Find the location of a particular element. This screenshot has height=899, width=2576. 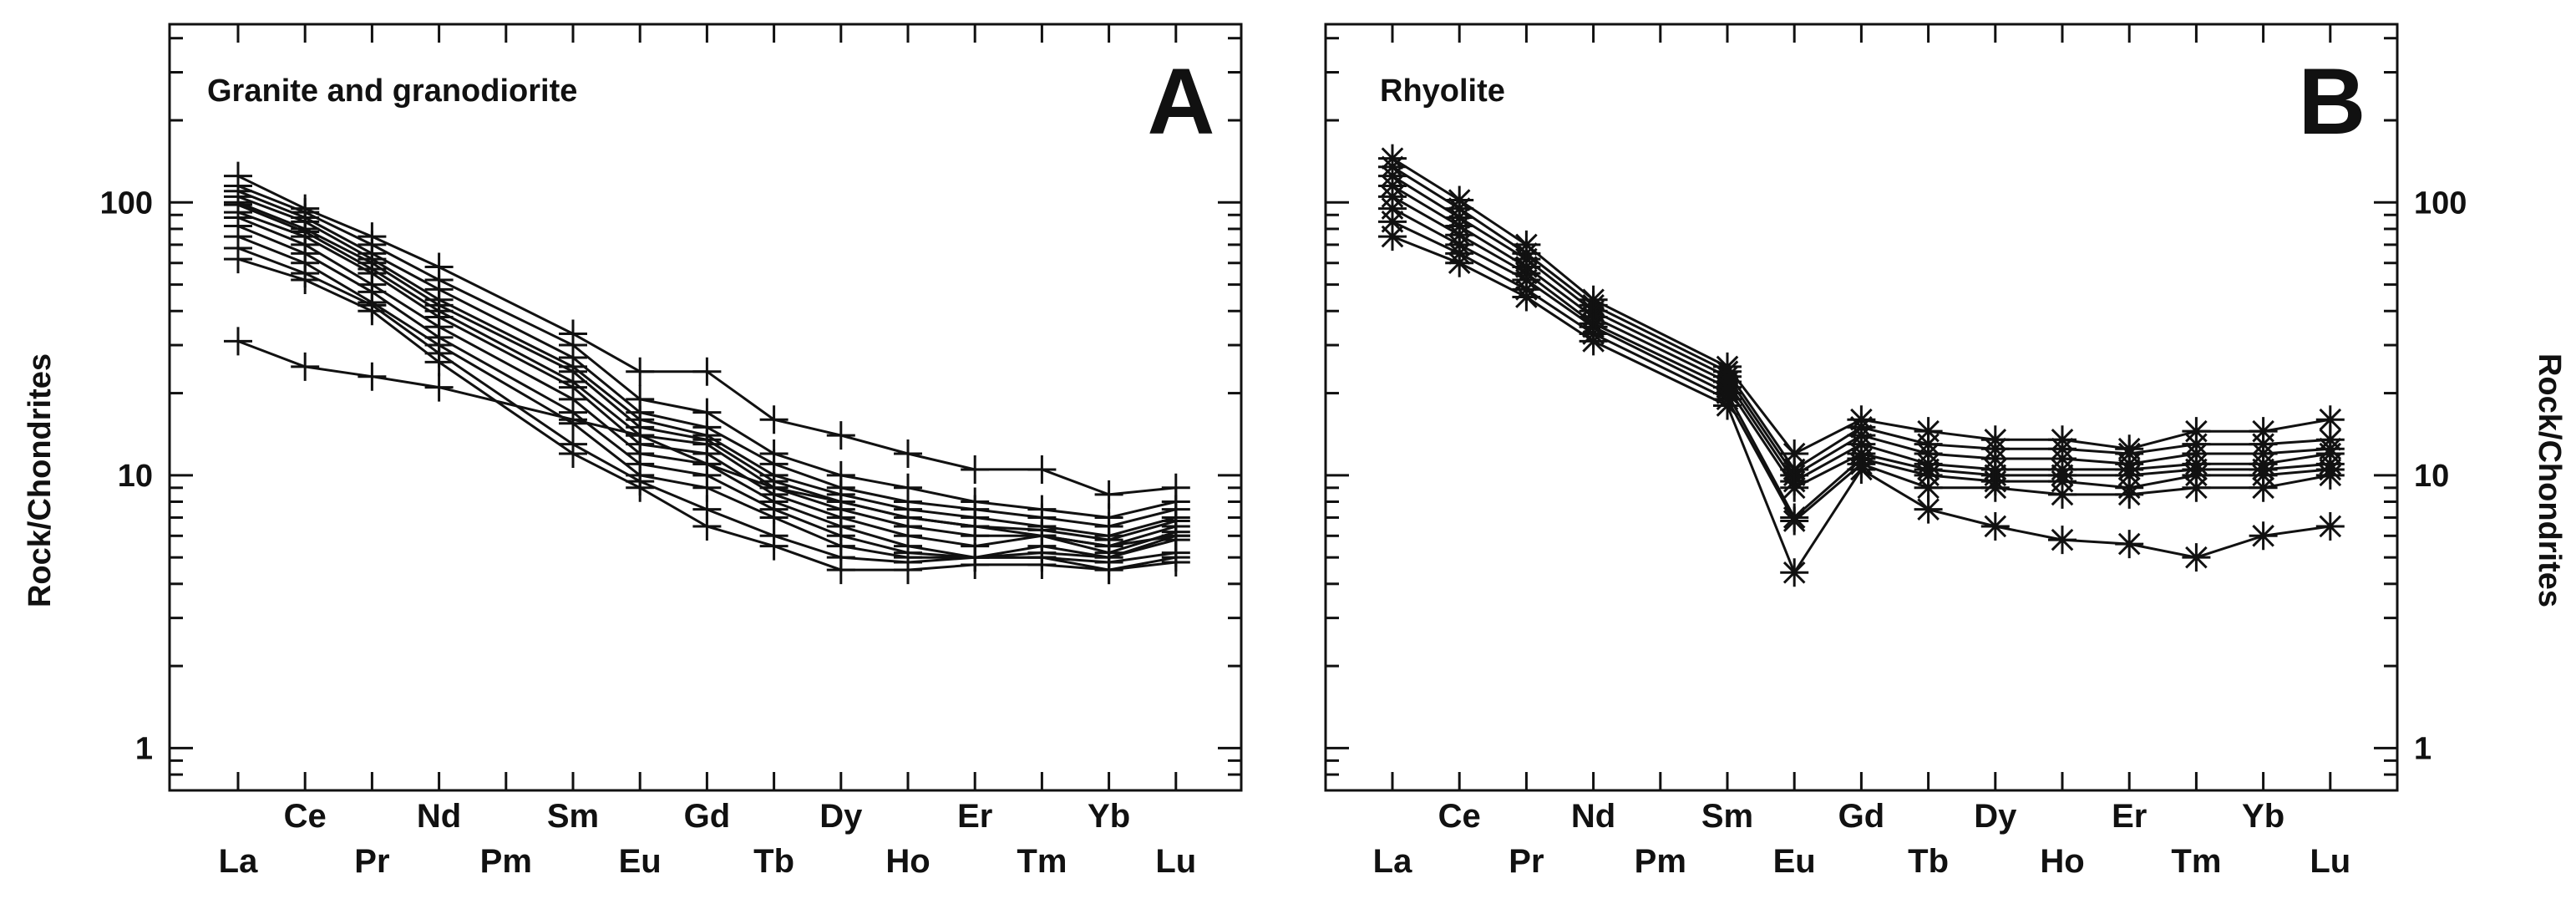

panel-a-title: Granite and granodiorite is located at coordinates (392, 92).